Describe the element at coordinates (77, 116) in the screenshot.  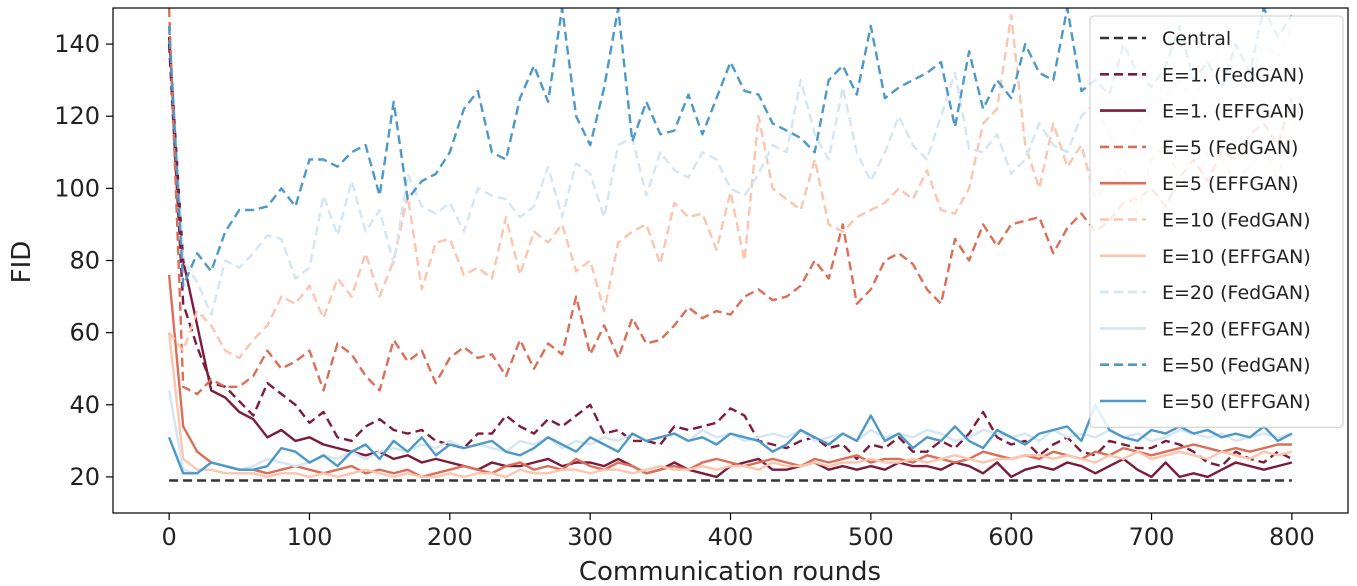
I see `y-tick-label: 120` at that location.